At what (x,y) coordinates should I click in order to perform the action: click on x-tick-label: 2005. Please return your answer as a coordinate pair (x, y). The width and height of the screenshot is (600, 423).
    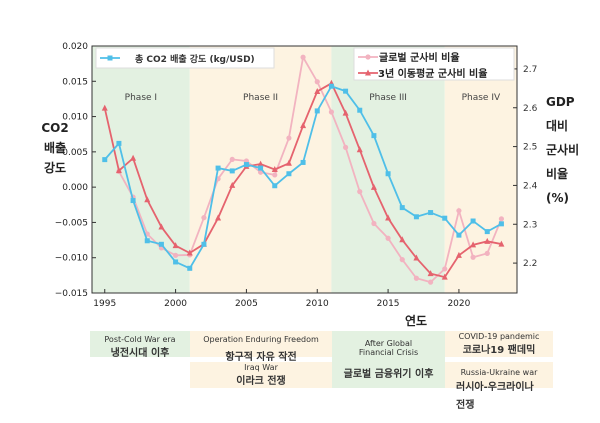
    Looking at the image, I should click on (246, 304).